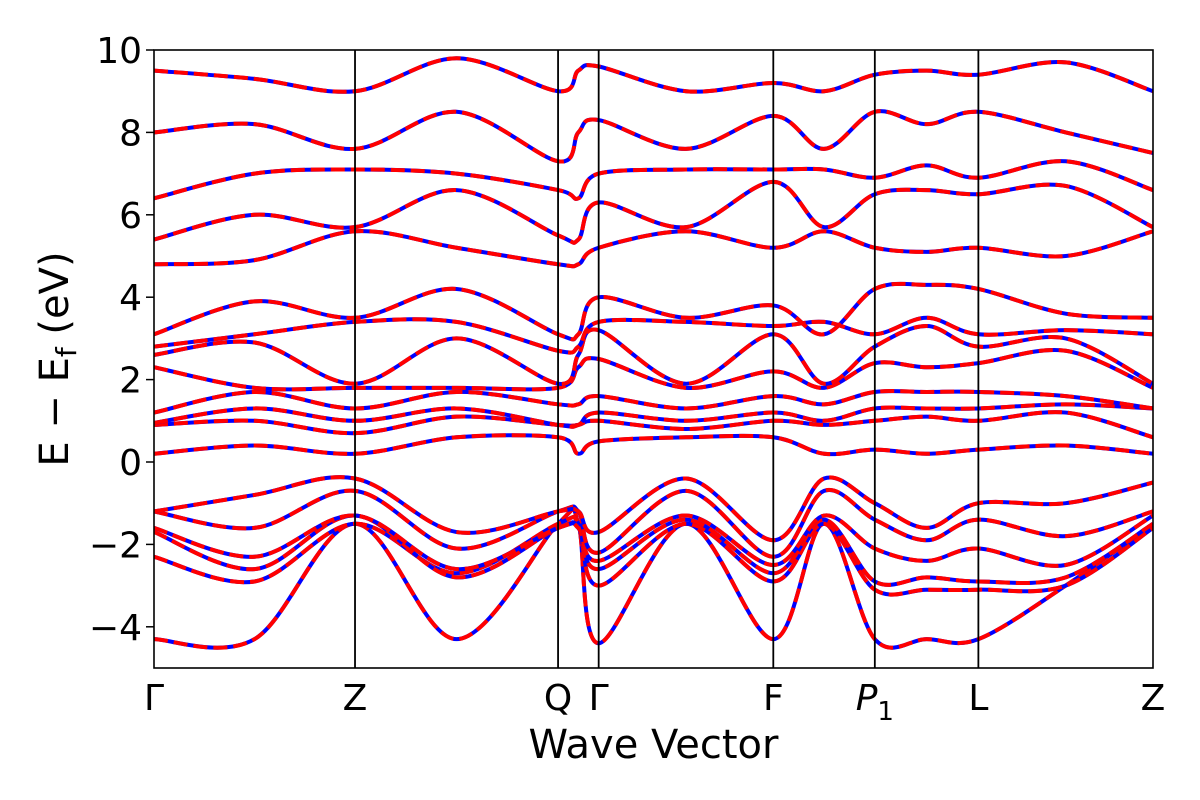 This screenshot has height=800, width=1200. Describe the element at coordinates (653, 542) in the screenshot. I see `band-4-overlay-line` at that location.